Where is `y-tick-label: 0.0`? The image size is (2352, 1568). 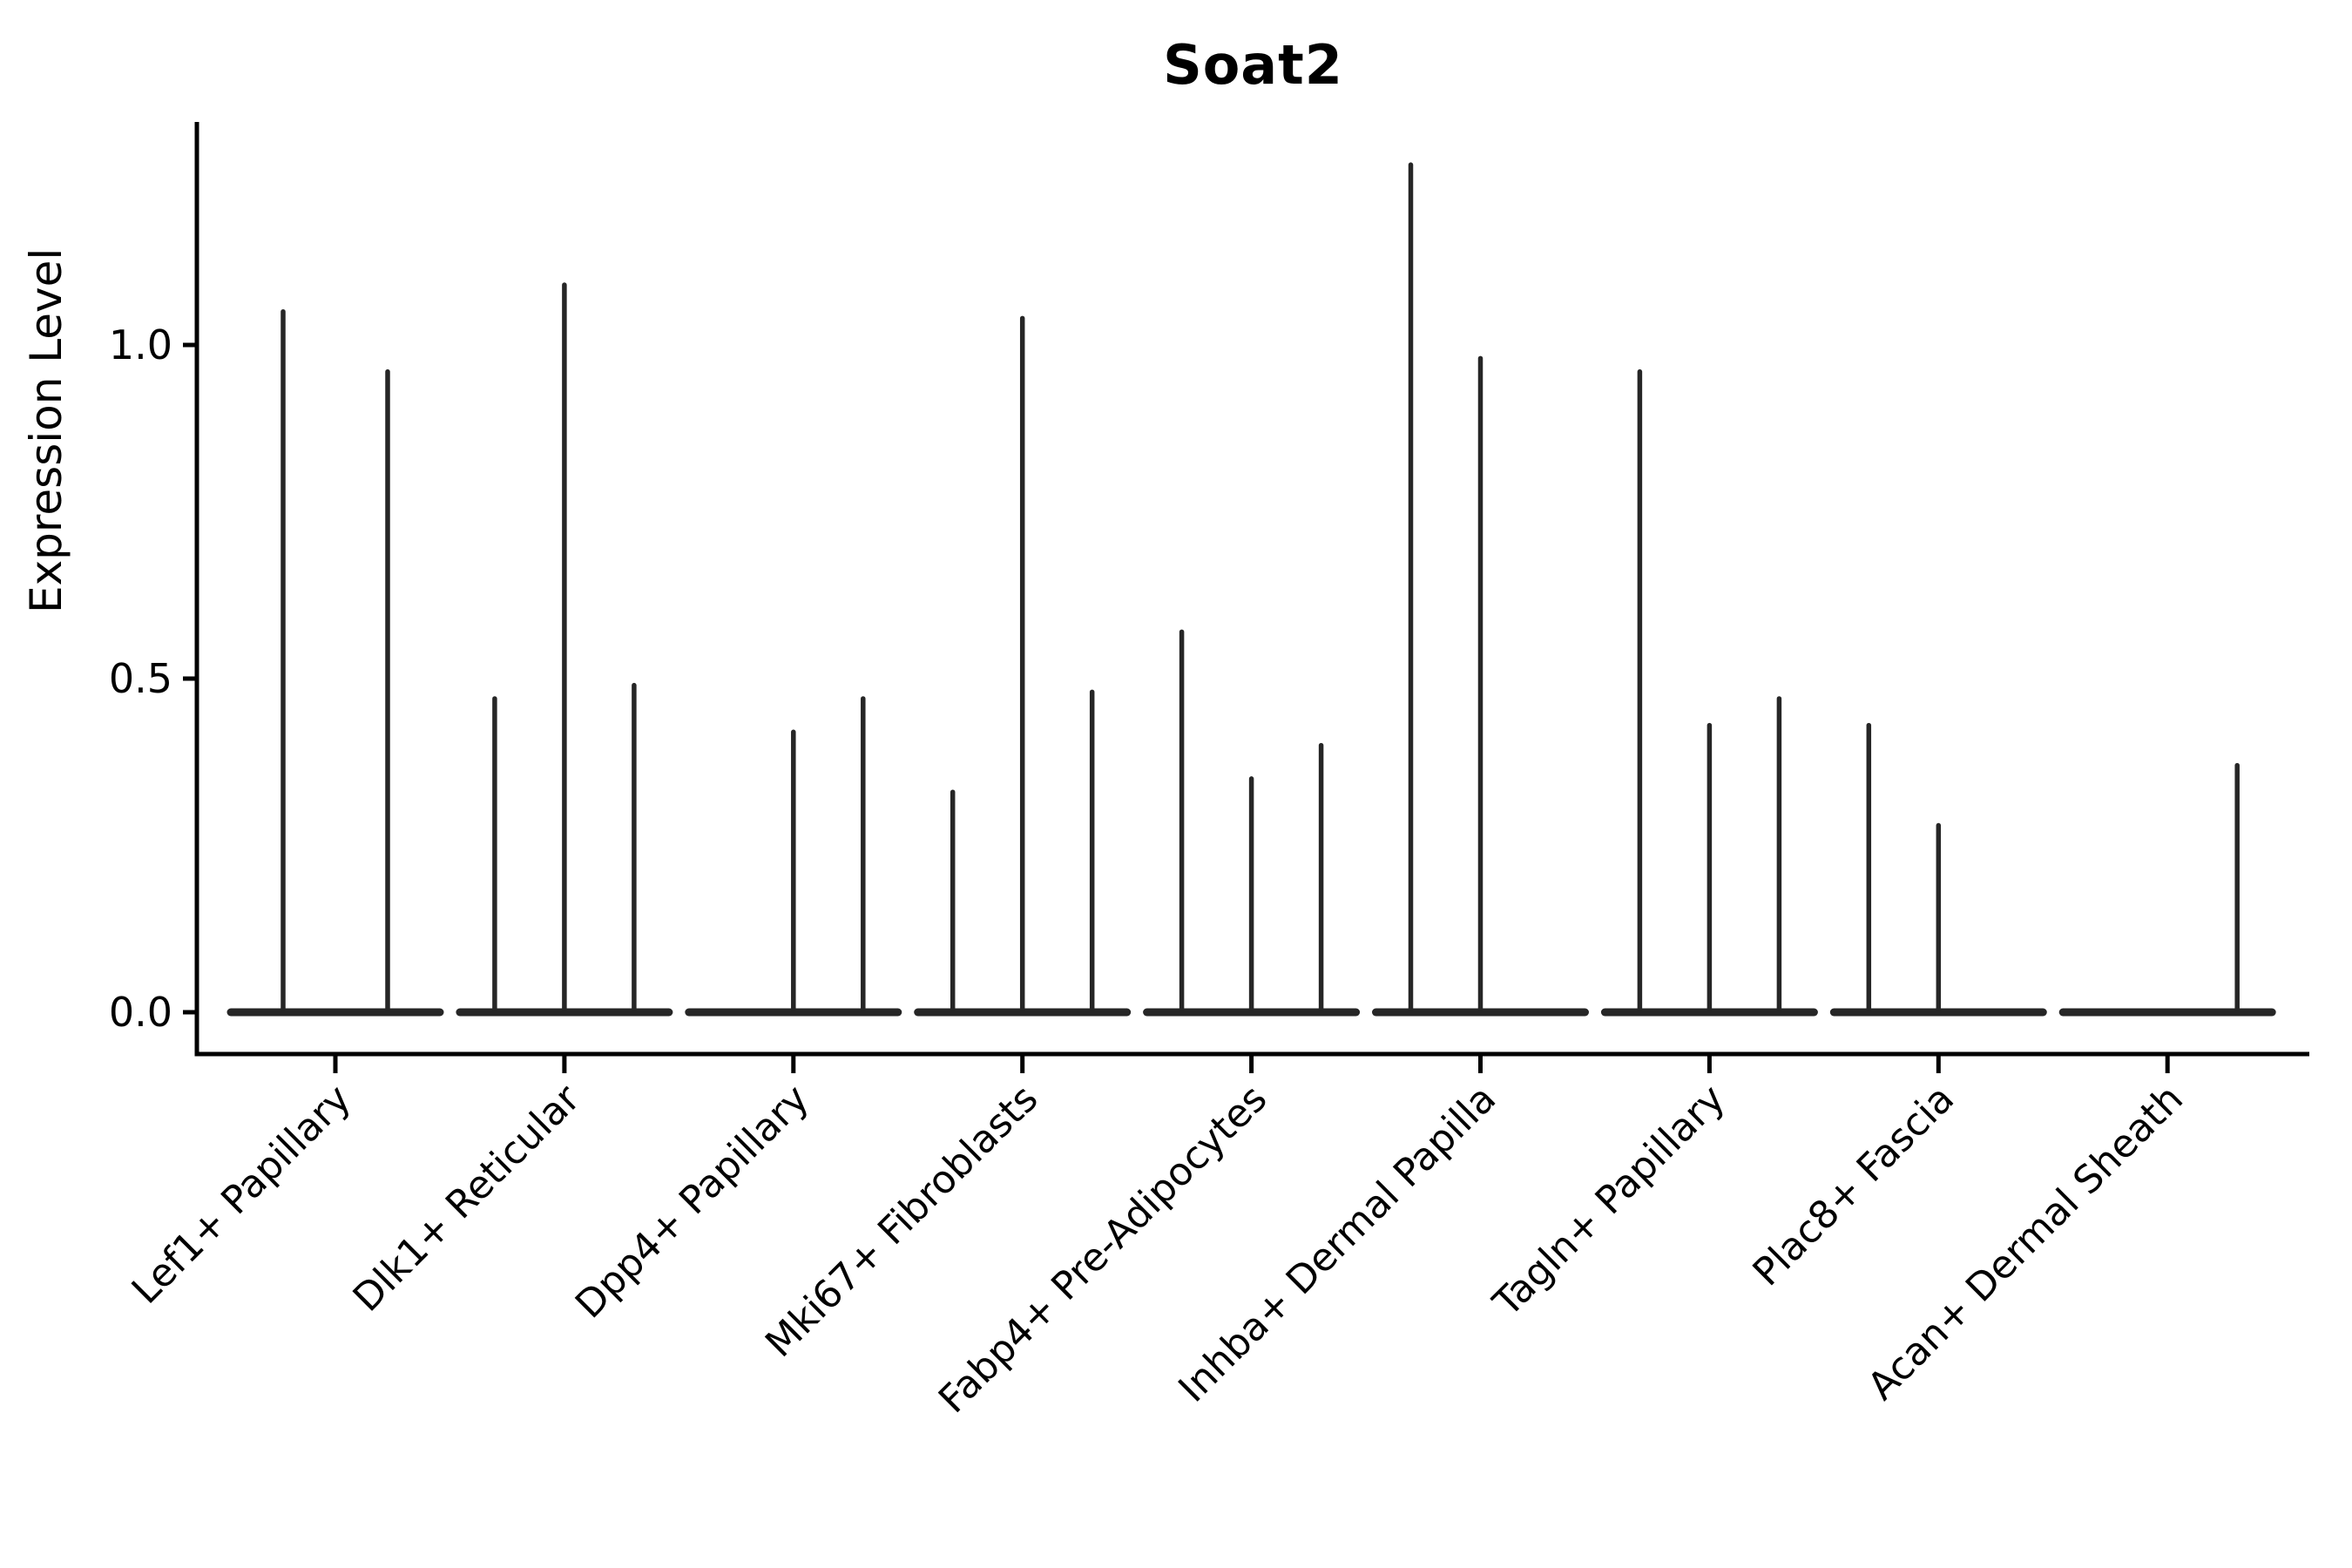 y-tick-label: 0.0 is located at coordinates (140, 1013).